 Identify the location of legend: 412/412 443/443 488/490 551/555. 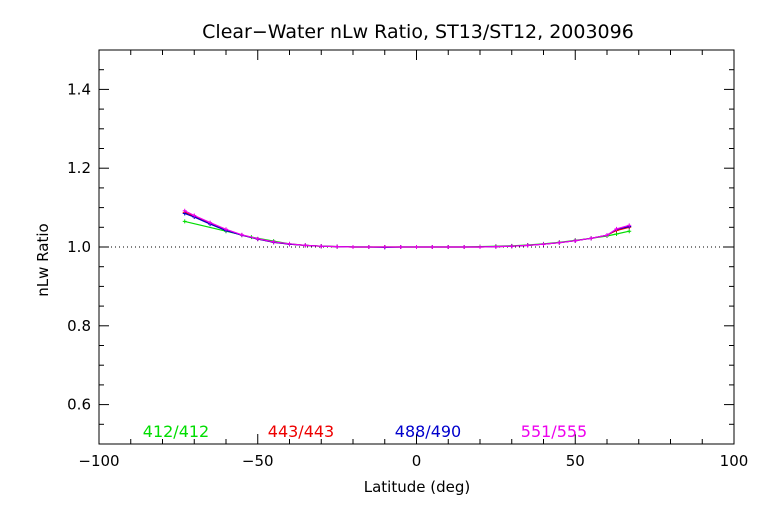
(365, 431).